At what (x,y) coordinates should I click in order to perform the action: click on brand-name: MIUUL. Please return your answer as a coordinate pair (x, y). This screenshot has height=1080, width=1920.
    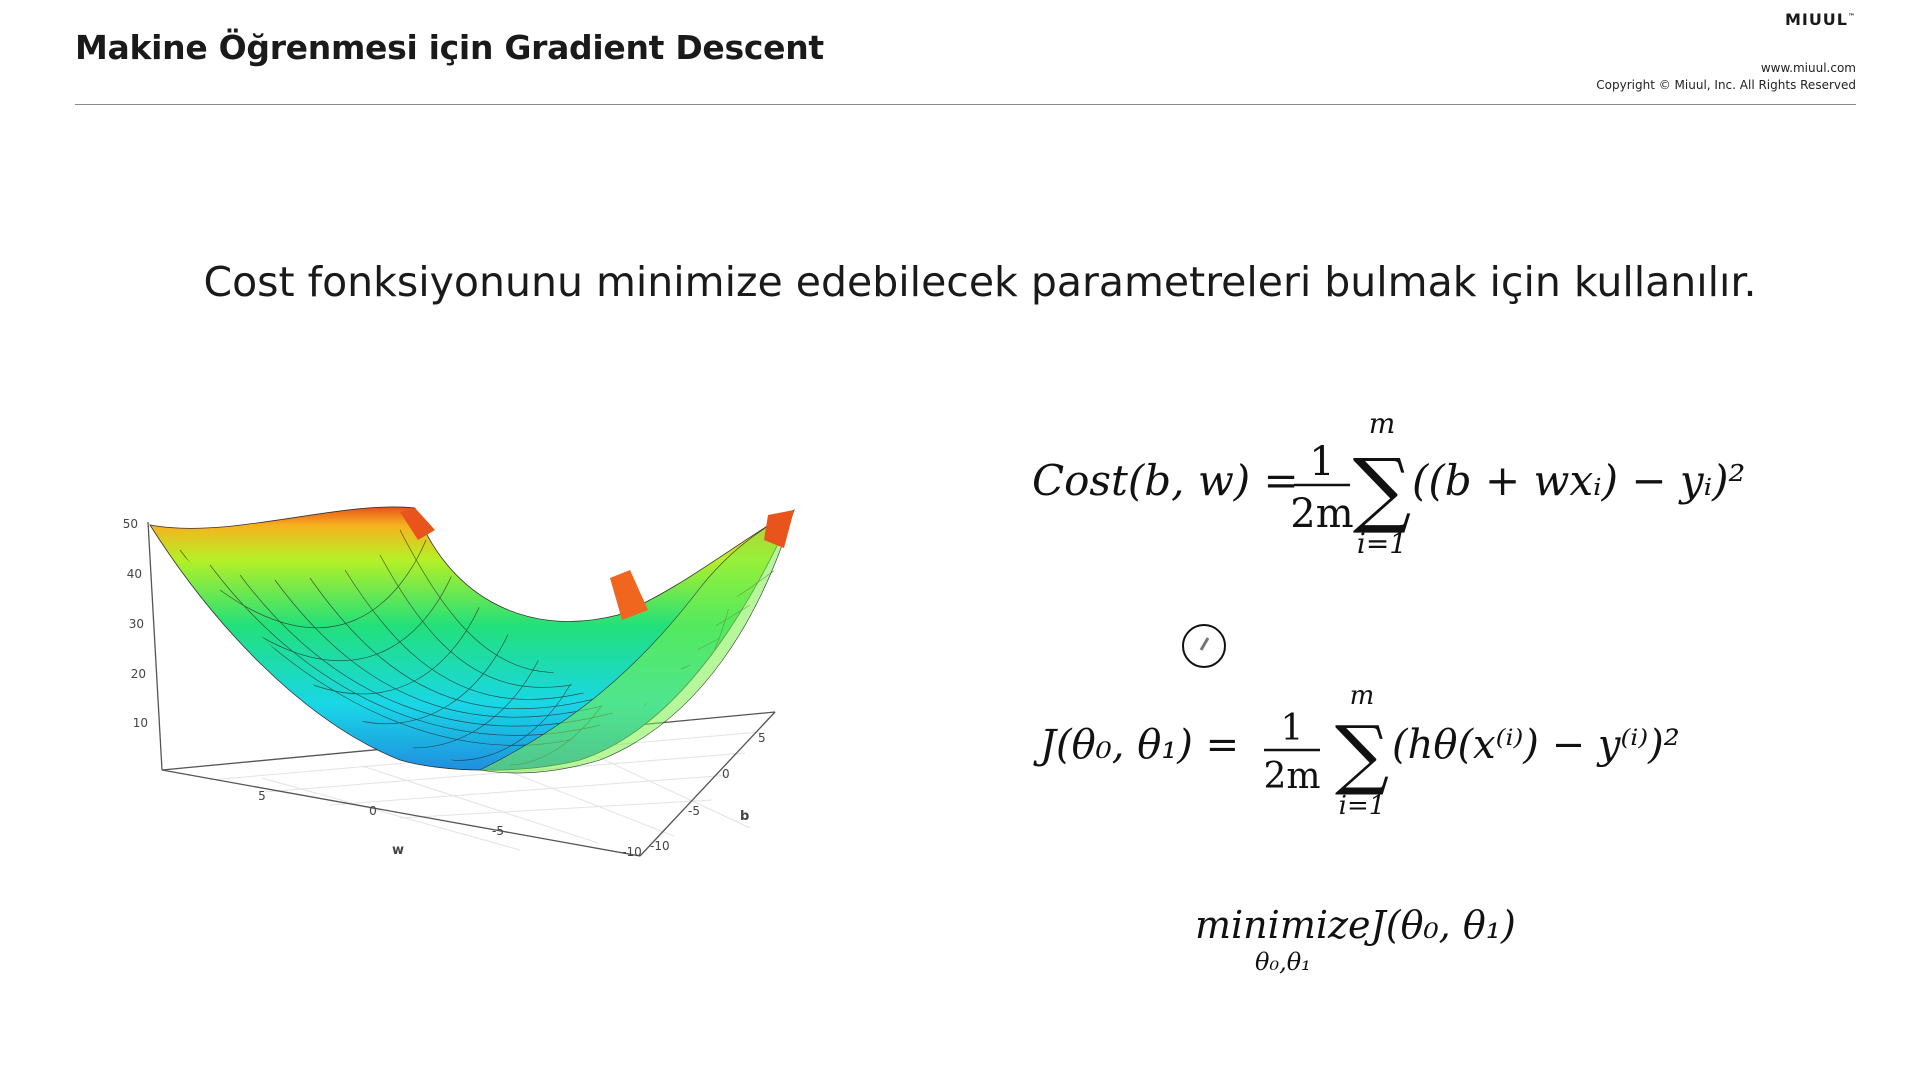
    Looking at the image, I should click on (1816, 19).